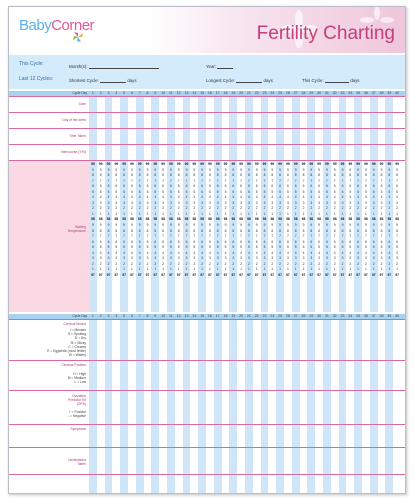 The height and width of the screenshot is (500, 414). Describe the element at coordinates (123, 67) in the screenshot. I see `months-blank` at that location.